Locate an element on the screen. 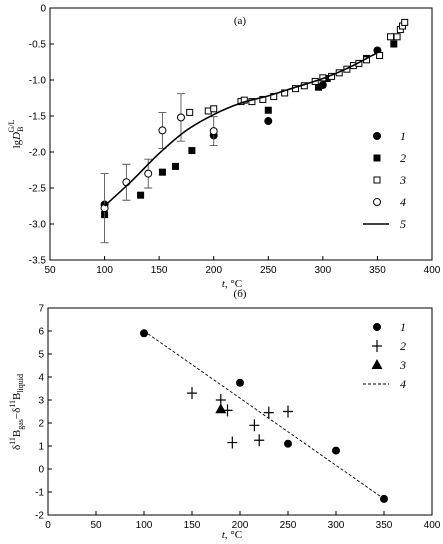  panel-a-legend-5-label: 5 is located at coordinates (403, 224).